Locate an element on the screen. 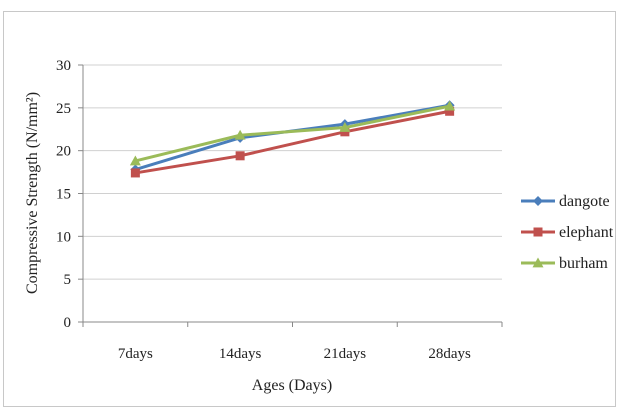  legend: dangote elephant burham is located at coordinates (567, 232).